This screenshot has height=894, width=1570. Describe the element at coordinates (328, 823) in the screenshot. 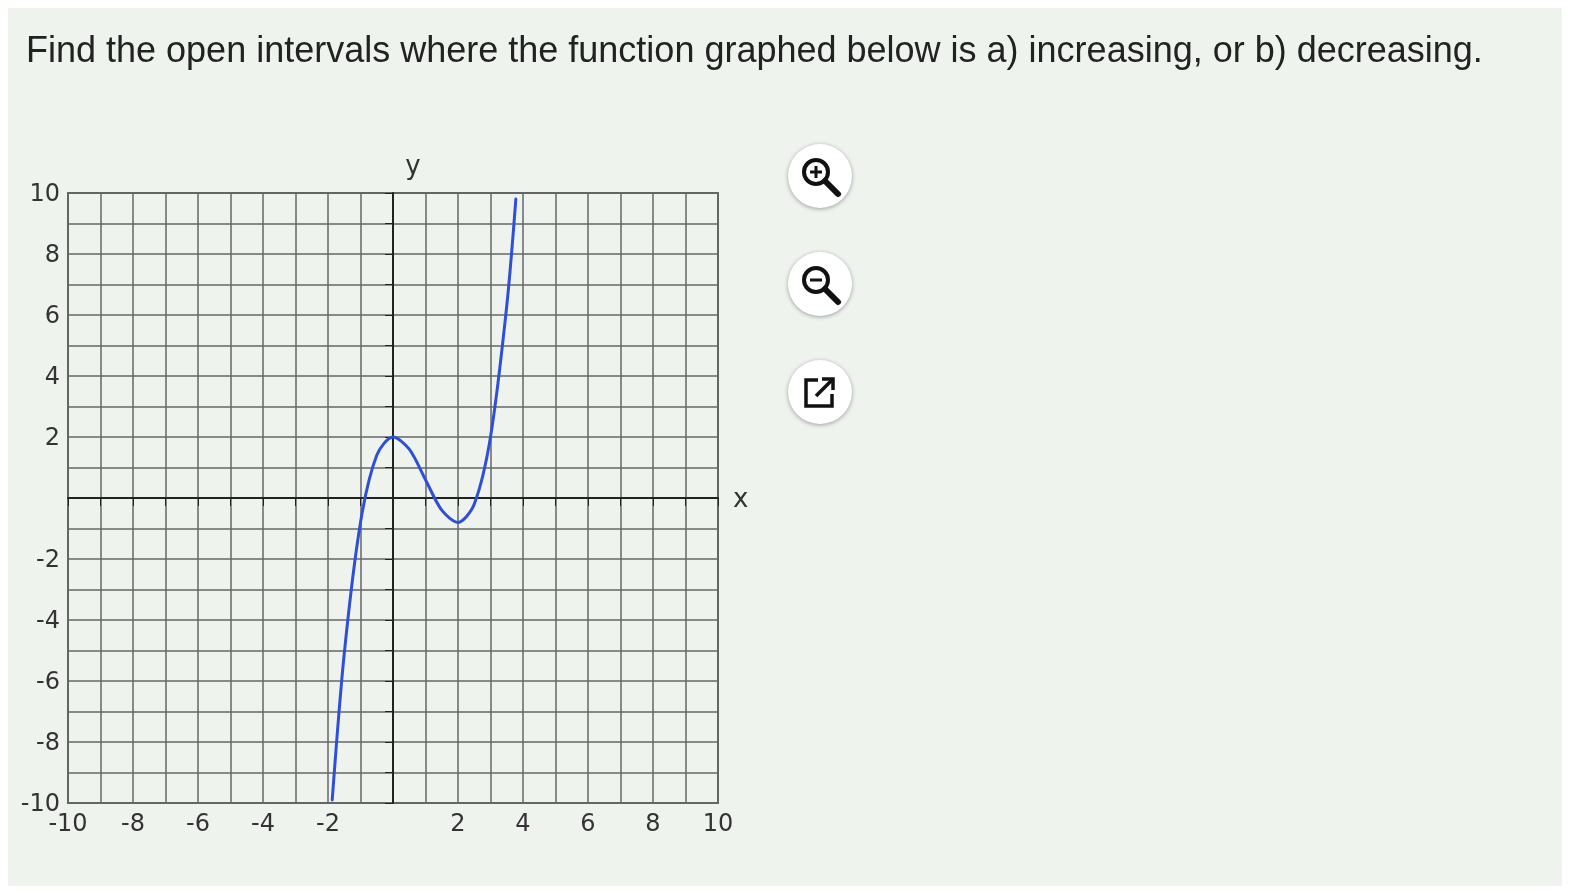

I see `x-tick-label: -2` at that location.